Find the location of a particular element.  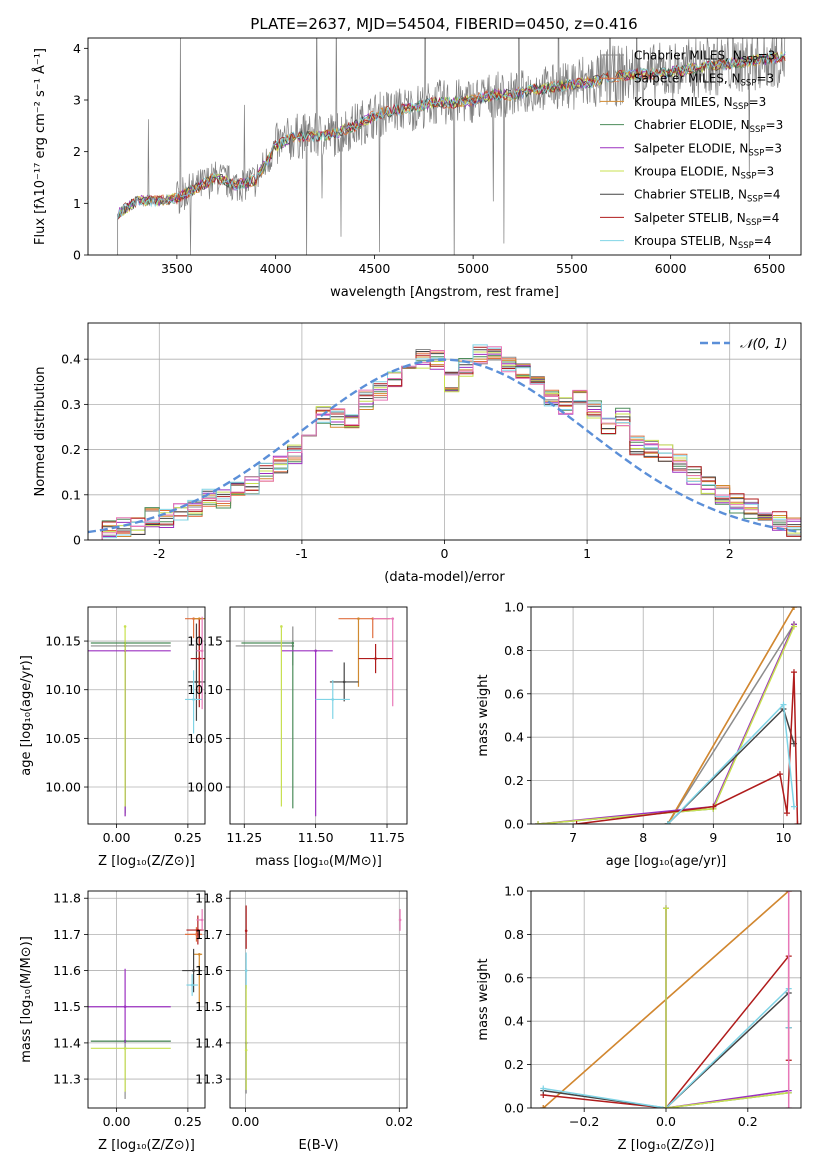

x-tick-label: 8 is located at coordinates (643, 837).